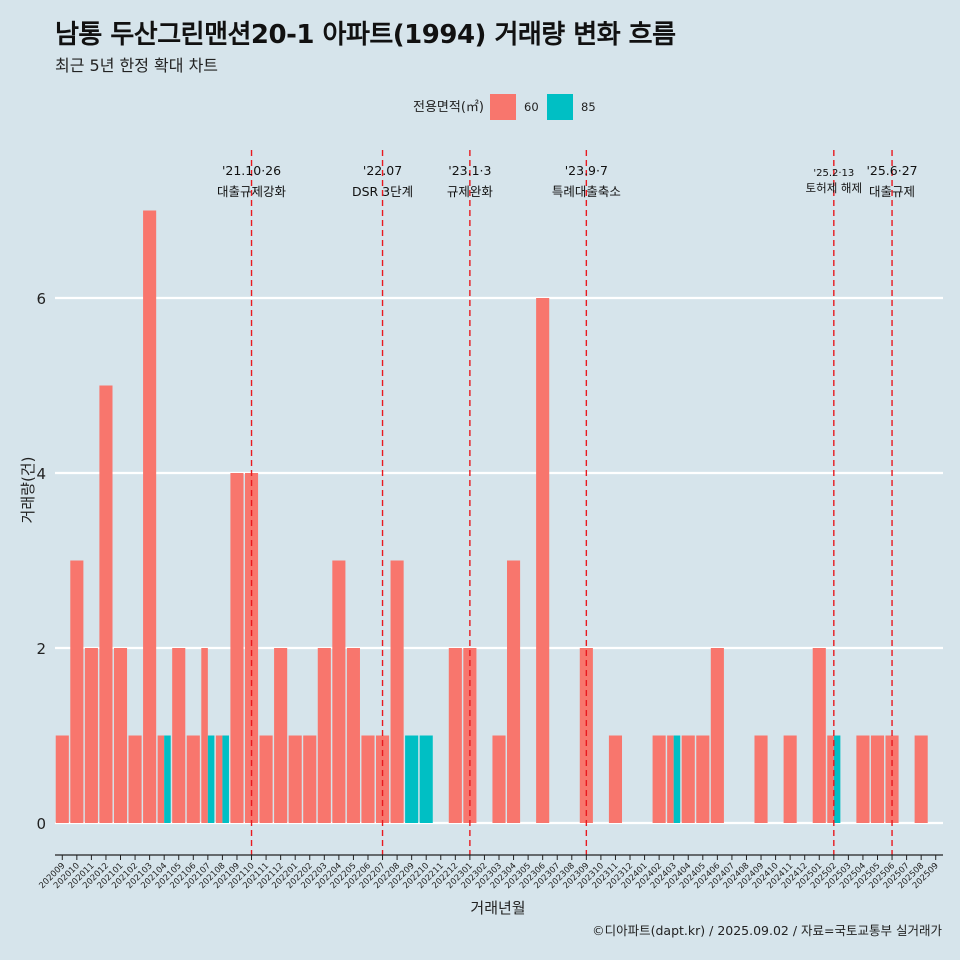  Describe the element at coordinates (448, 107) in the screenshot. I see `legend-title: 전용면적(㎡)` at that location.